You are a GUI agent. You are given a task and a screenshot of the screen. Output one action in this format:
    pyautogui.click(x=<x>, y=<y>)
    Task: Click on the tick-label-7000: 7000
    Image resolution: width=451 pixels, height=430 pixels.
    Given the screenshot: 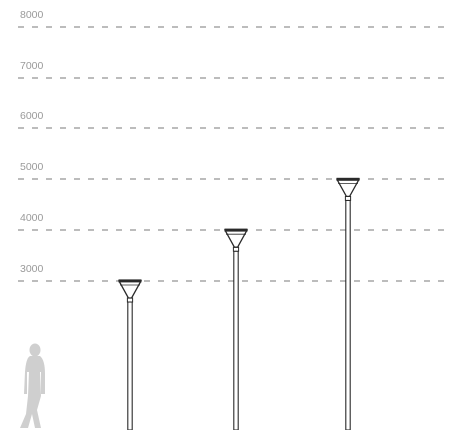 What is the action you would take?
    pyautogui.click(x=32, y=66)
    